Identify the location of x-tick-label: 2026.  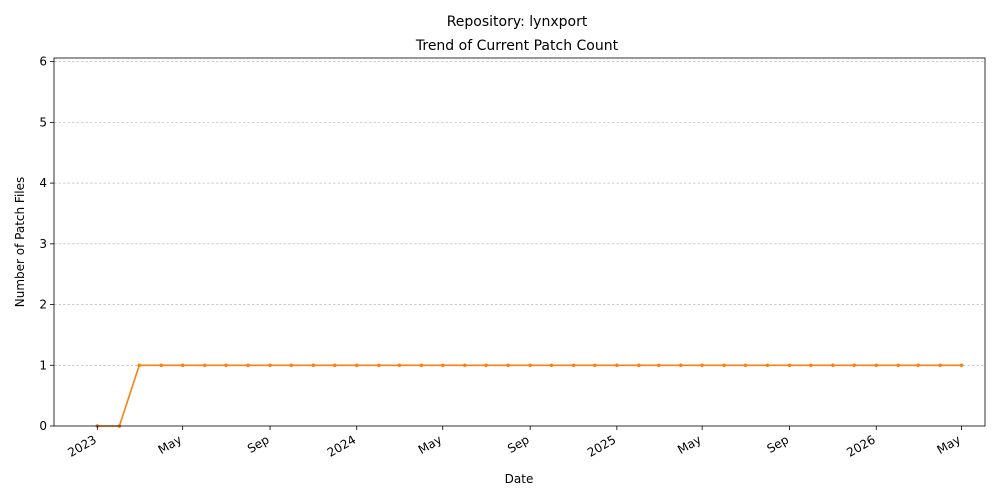
(860, 445).